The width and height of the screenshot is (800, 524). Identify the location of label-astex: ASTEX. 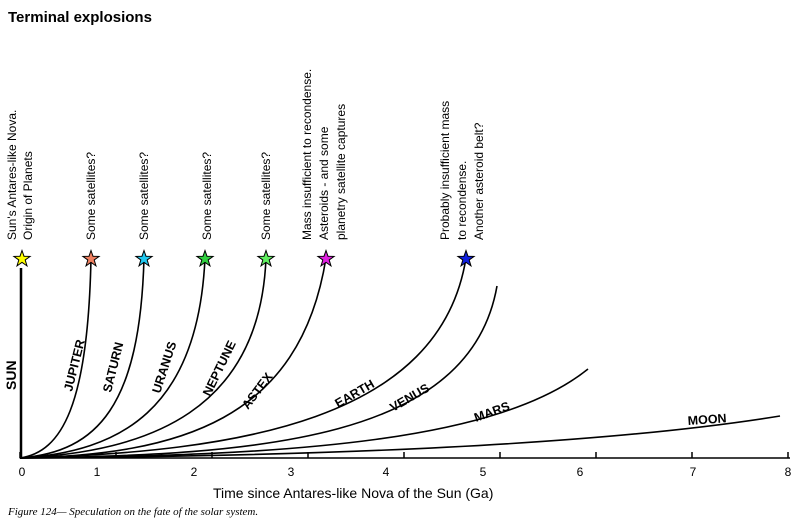
(257, 391).